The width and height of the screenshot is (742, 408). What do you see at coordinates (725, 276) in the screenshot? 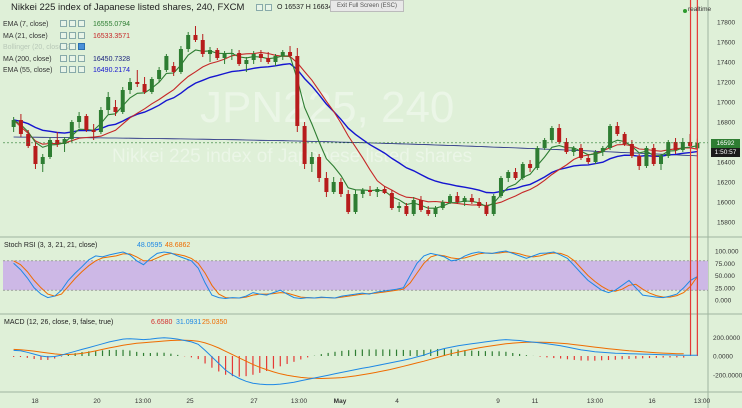
I see `stoch-tick-label: 50.000` at bounding box center [725, 276].